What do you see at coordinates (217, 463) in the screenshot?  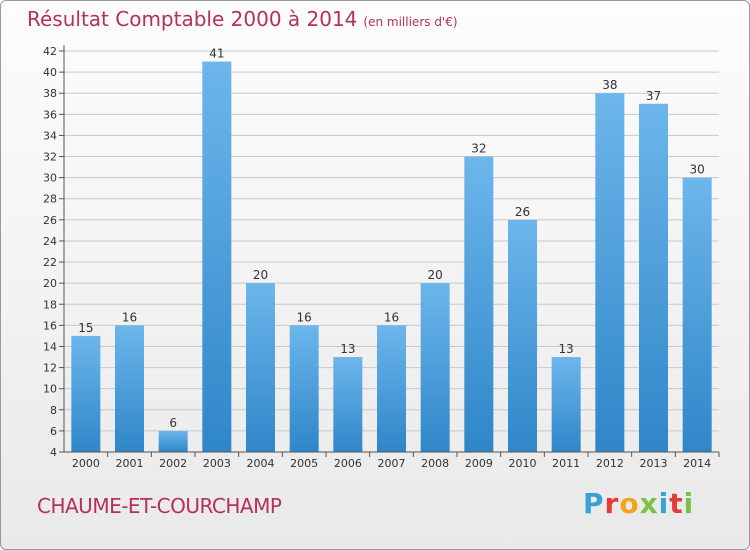 I see `x-tick-label: 2003` at bounding box center [217, 463].